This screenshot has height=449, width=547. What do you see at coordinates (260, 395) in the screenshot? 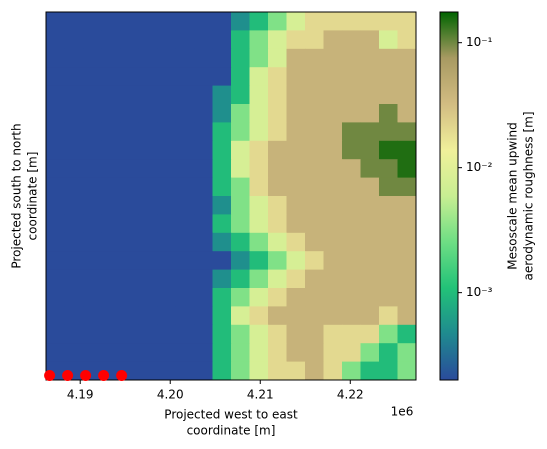
I see `x-tick-label: 4.21` at bounding box center [260, 395].